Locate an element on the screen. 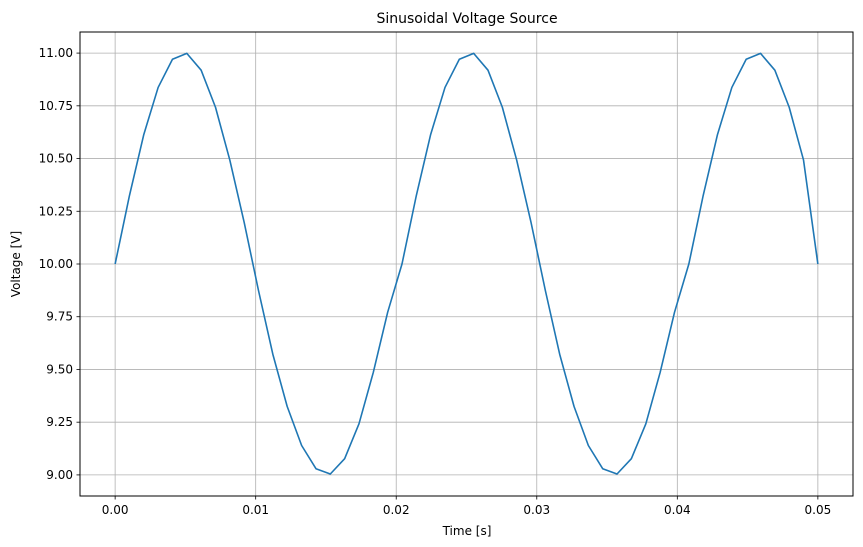 This screenshot has height=547, width=863. y-tick-label: 9.25 is located at coordinates (59, 422).